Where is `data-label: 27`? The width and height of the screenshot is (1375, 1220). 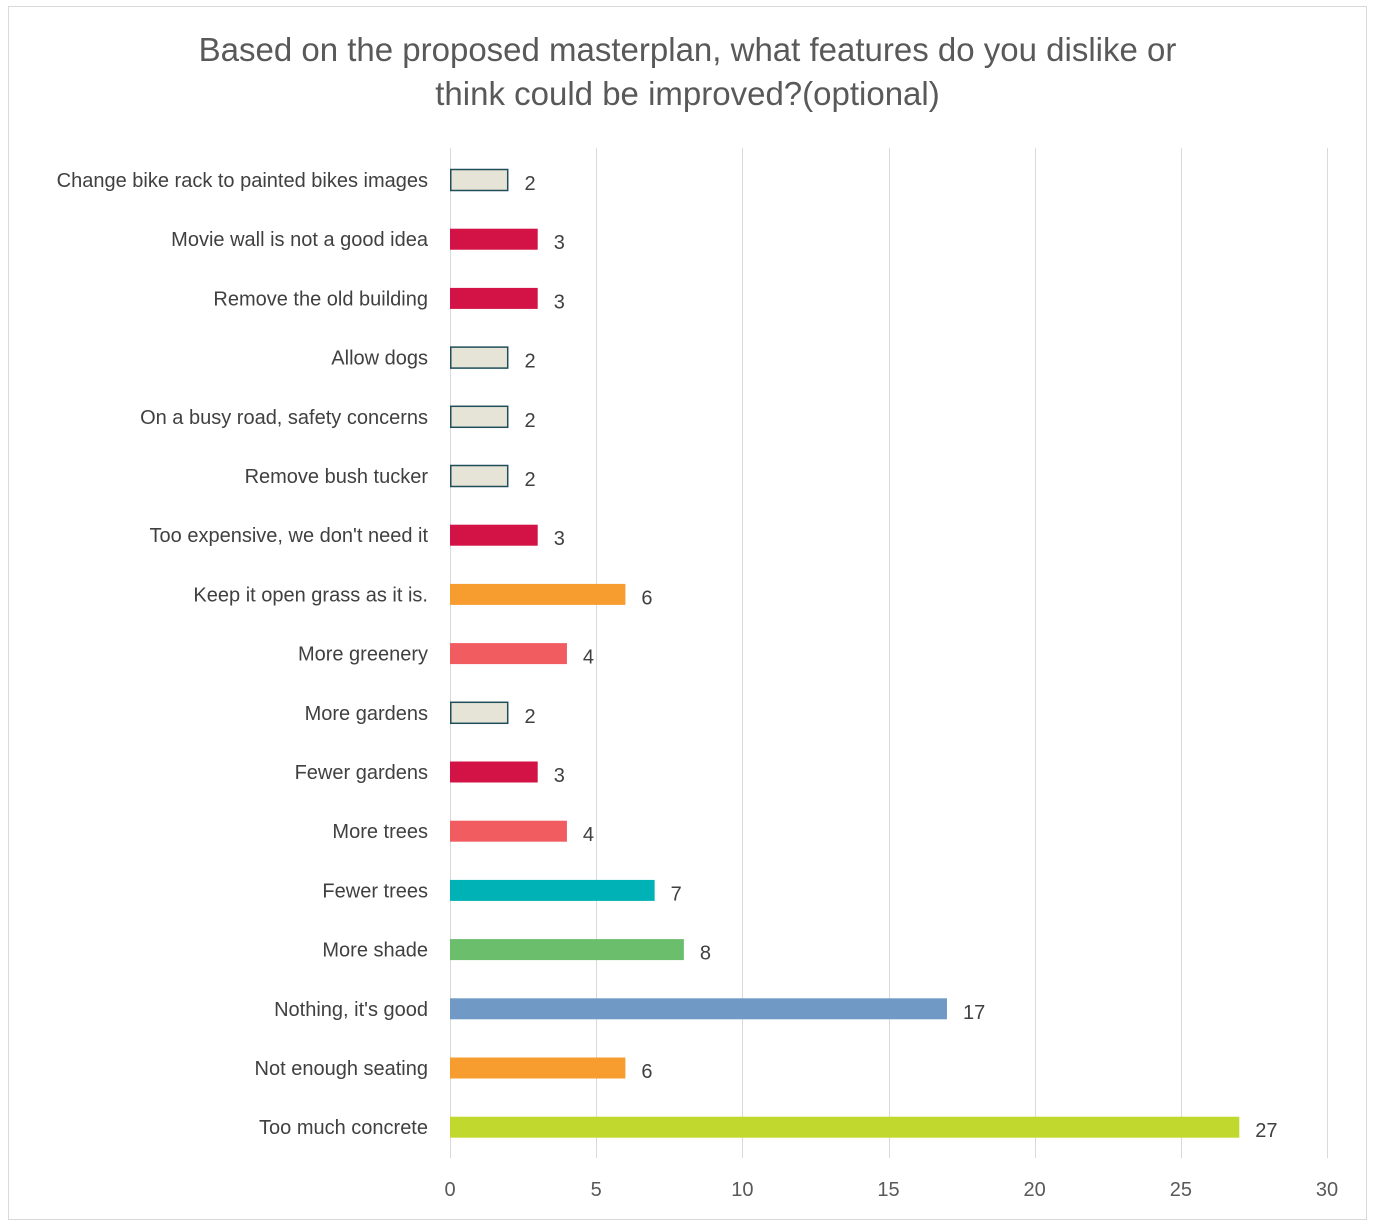
data-label: 27 is located at coordinates (1266, 1131).